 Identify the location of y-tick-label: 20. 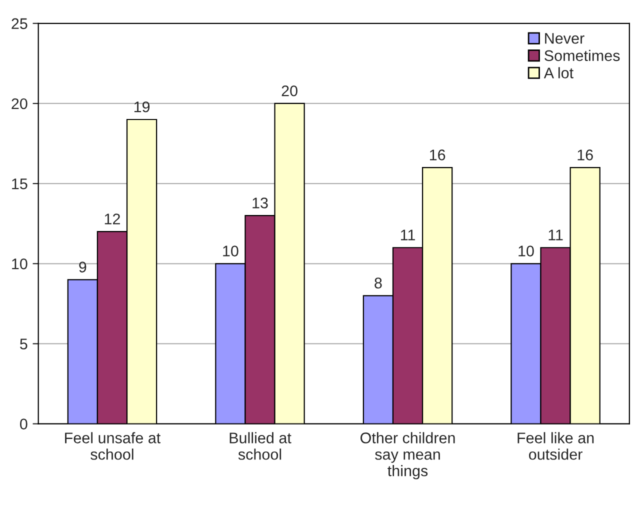
(20, 104).